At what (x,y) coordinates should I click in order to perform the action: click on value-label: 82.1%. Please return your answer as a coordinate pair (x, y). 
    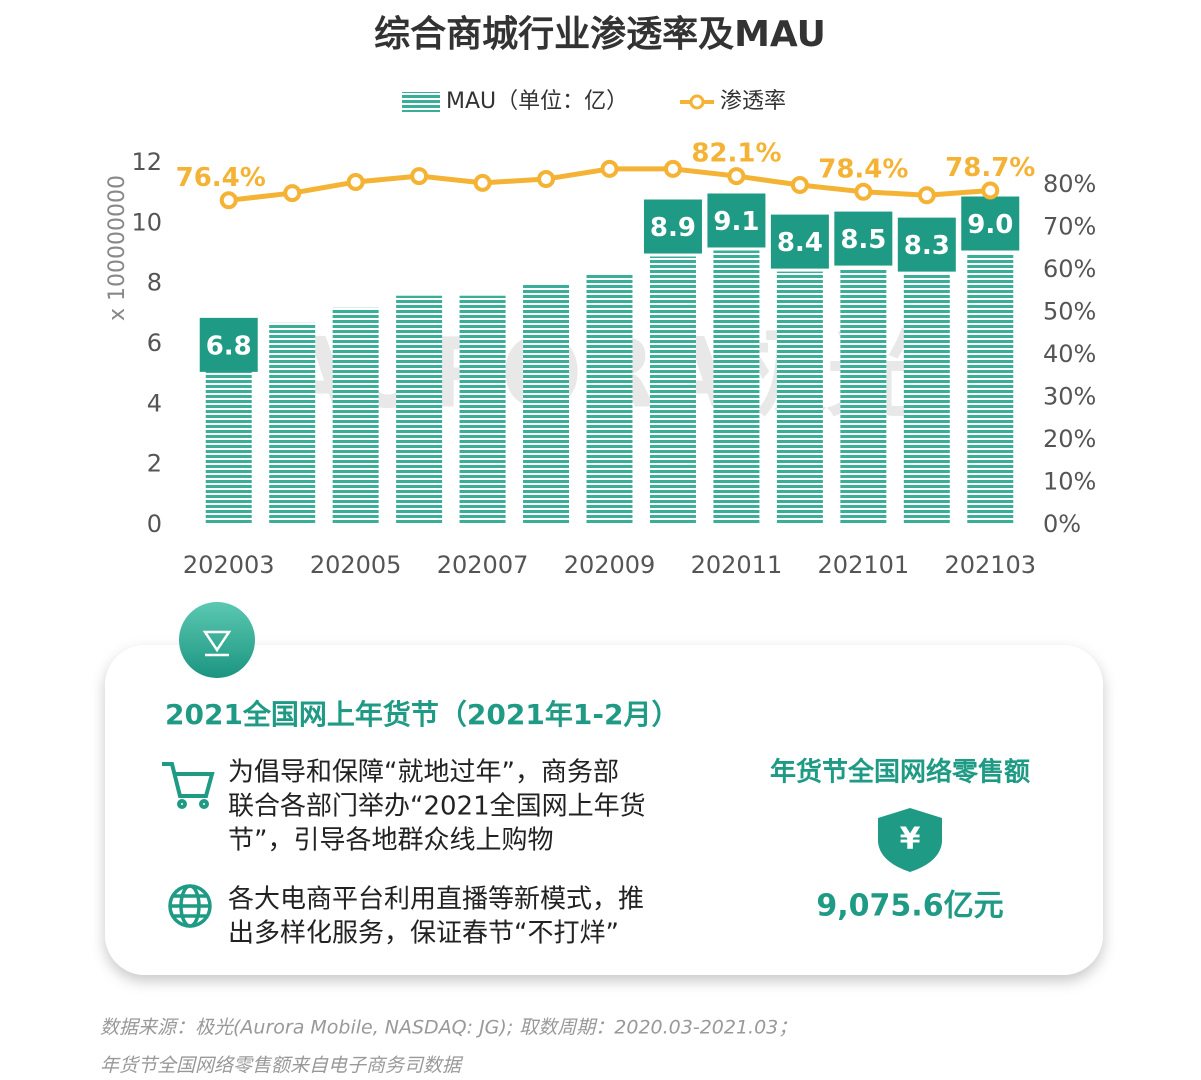
    Looking at the image, I should click on (736, 154).